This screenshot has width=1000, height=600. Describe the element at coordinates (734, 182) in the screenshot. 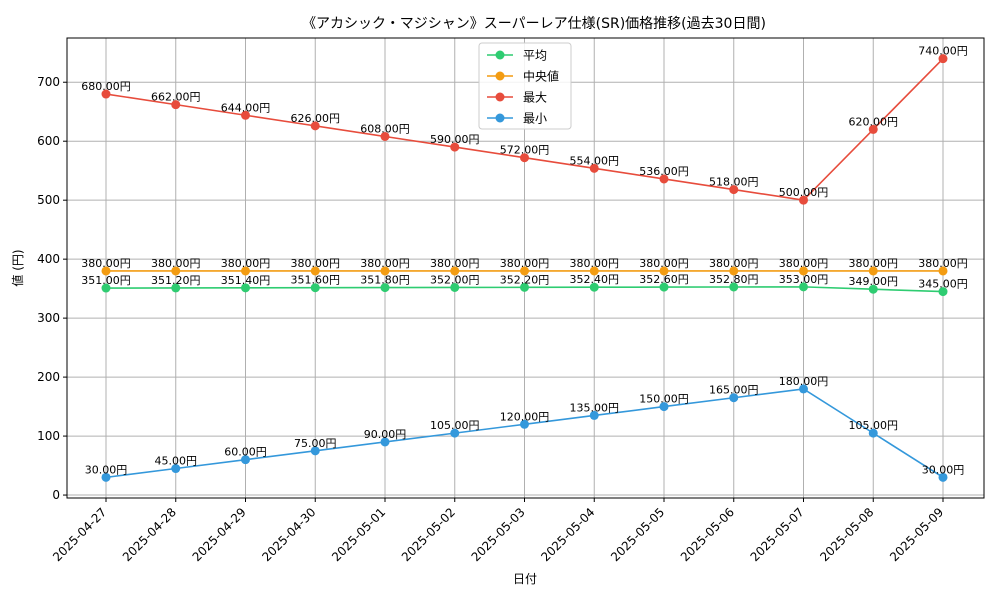

I see `data-label: 518.00円` at that location.